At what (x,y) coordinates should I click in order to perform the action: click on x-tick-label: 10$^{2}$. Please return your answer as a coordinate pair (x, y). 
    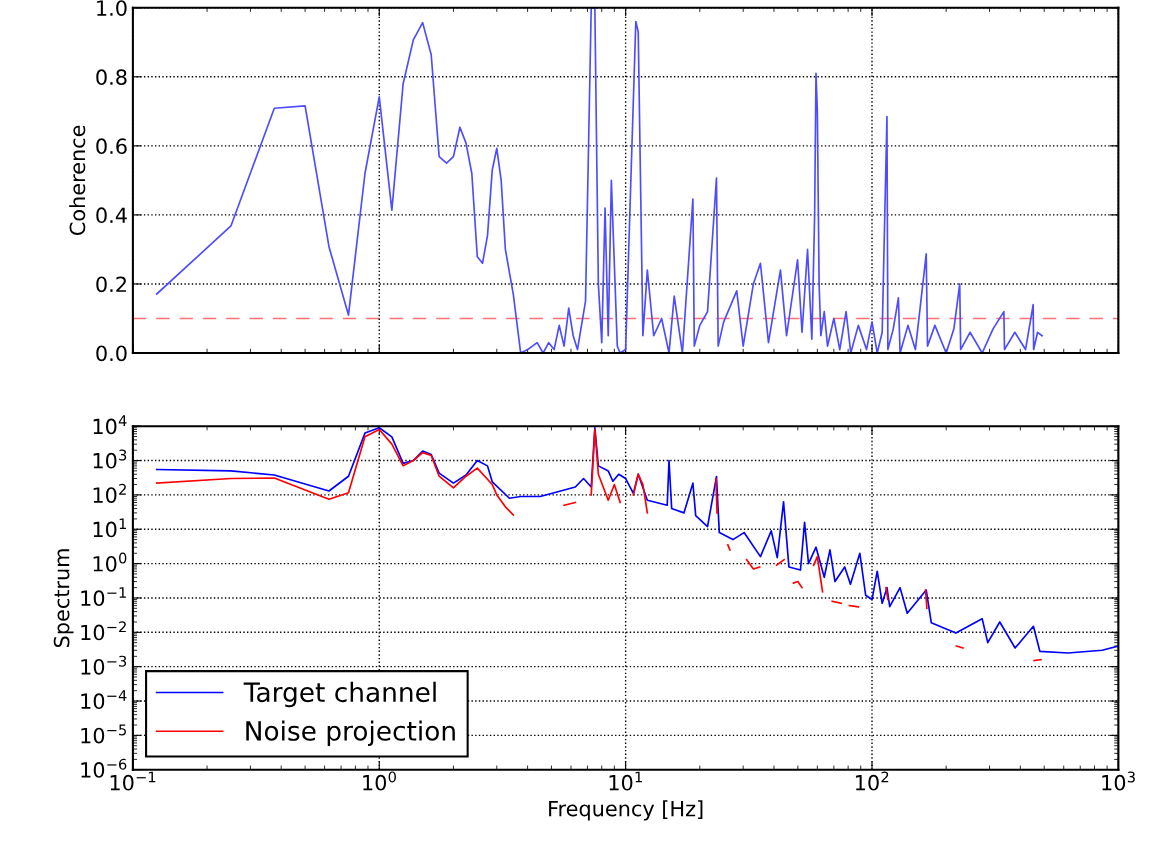
    Looking at the image, I should click on (872, 781).